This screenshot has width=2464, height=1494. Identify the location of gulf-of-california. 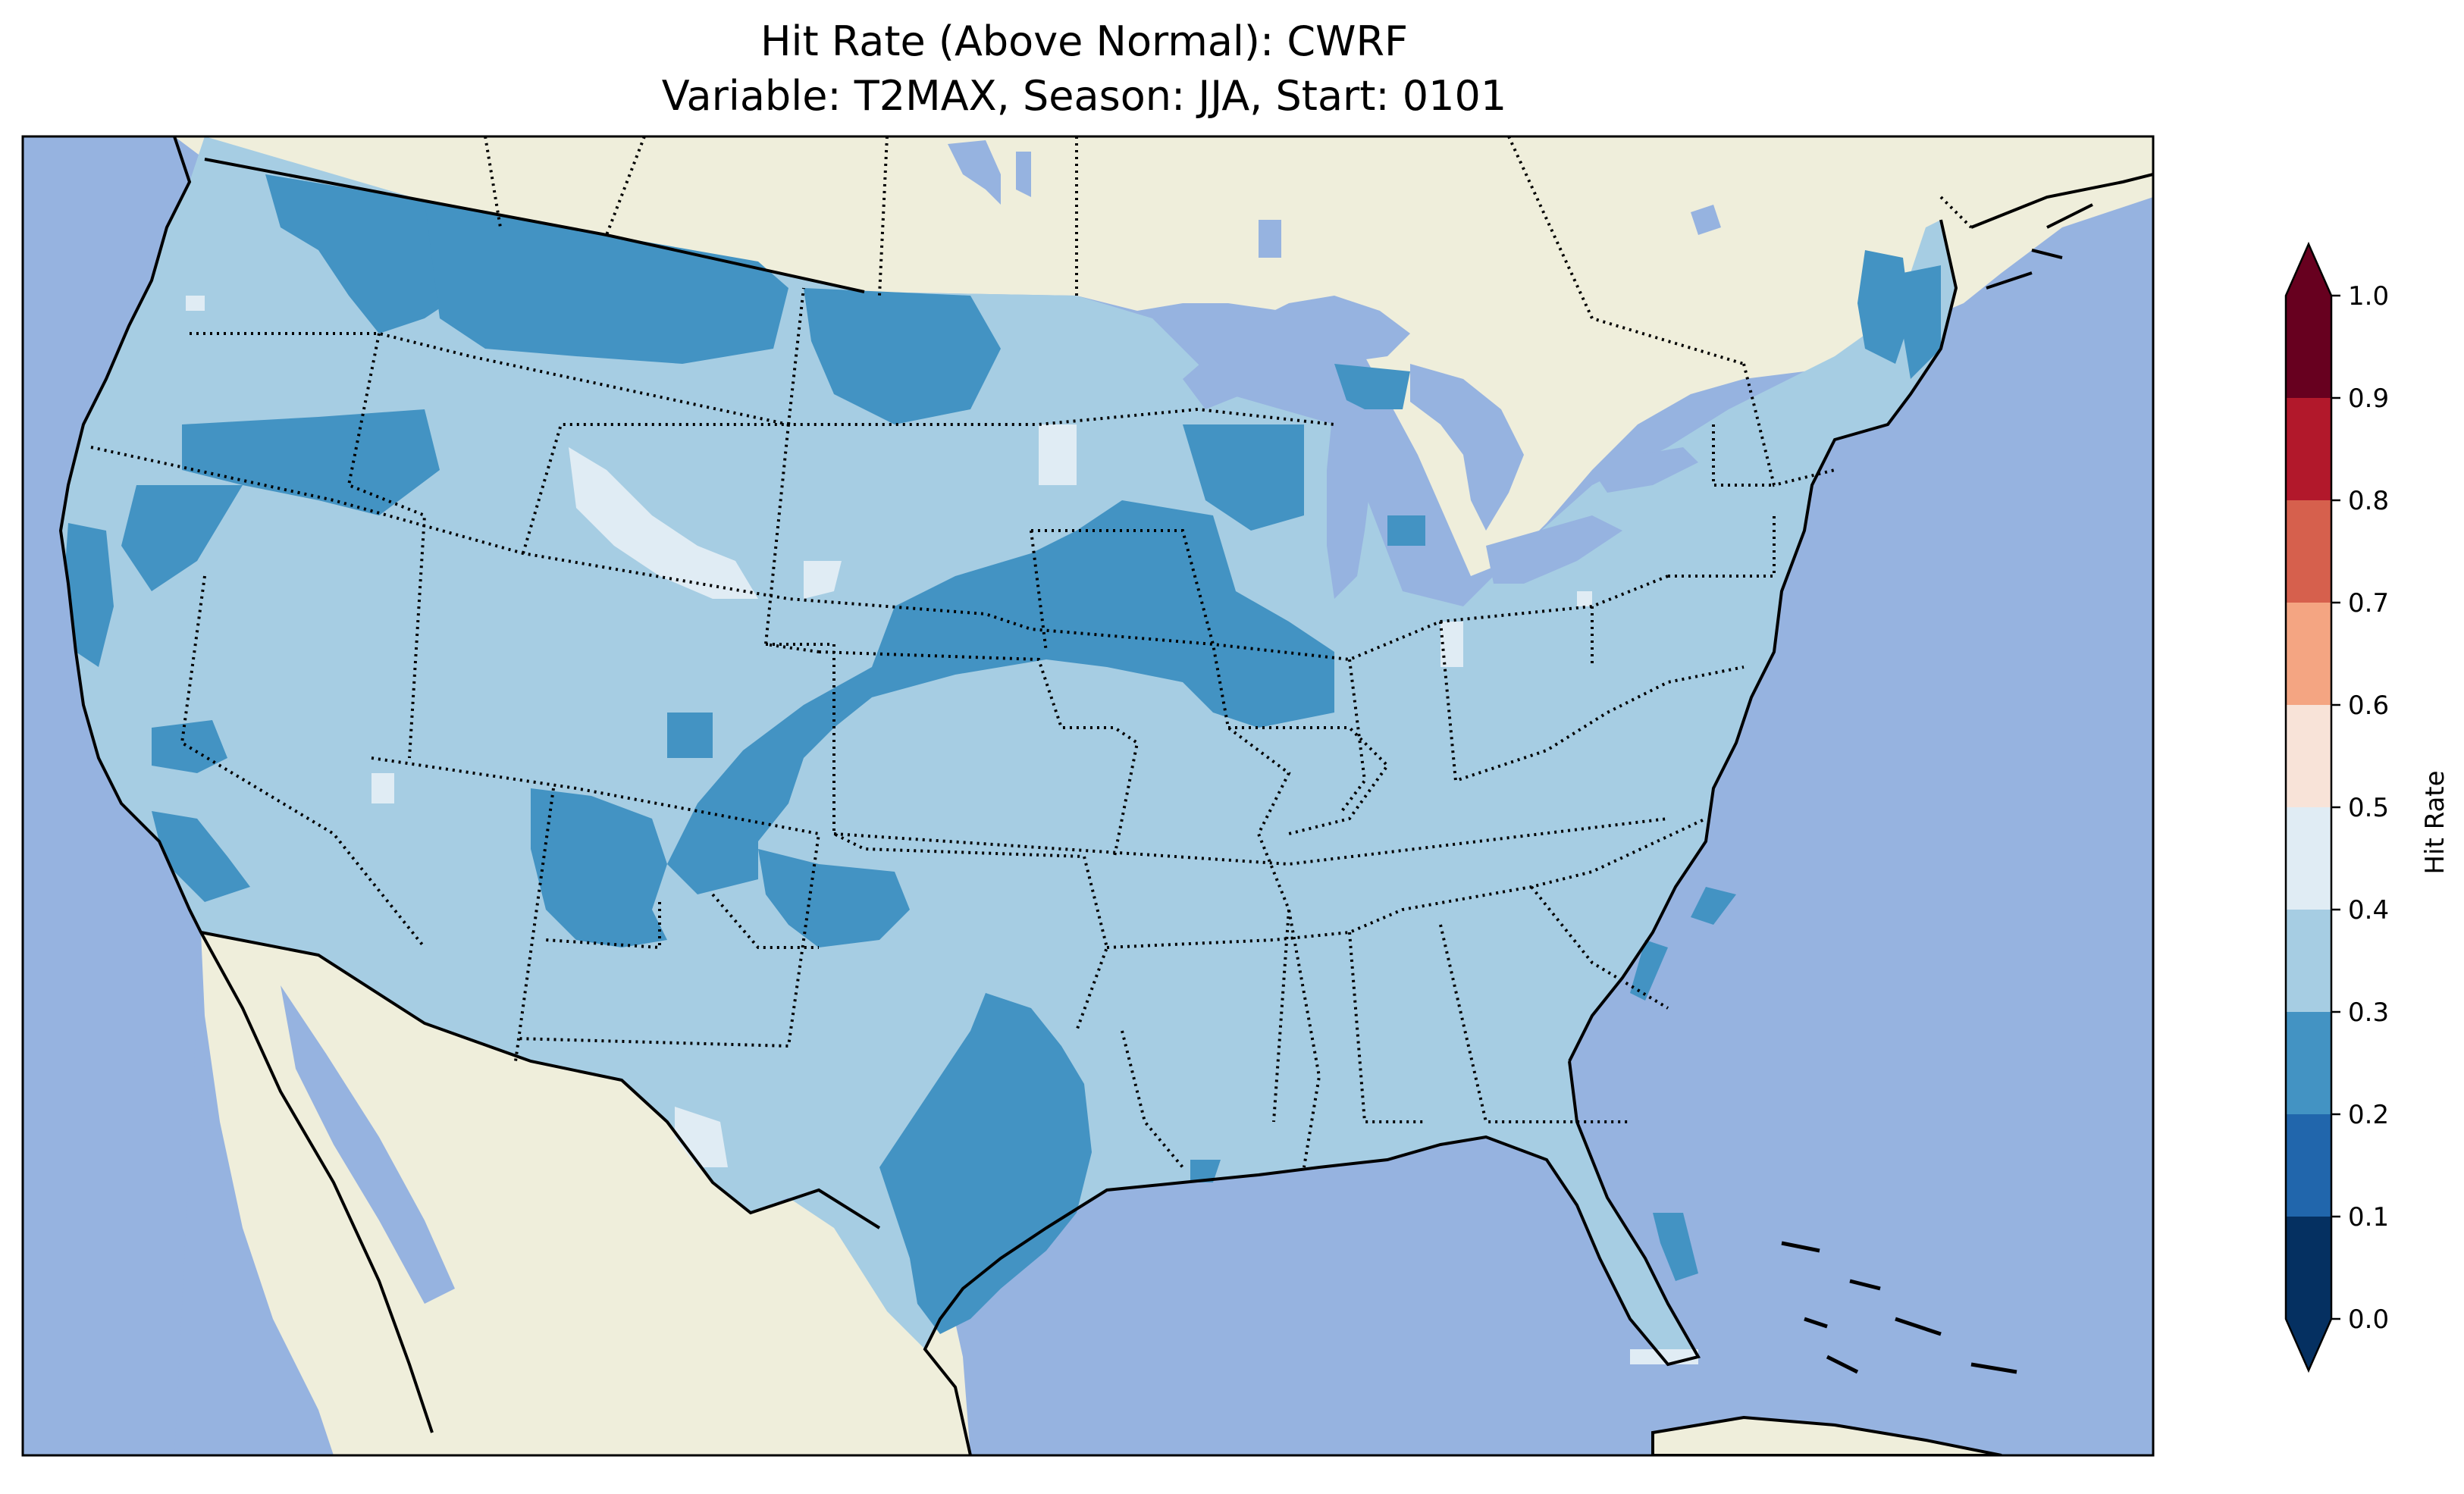
(368, 1144).